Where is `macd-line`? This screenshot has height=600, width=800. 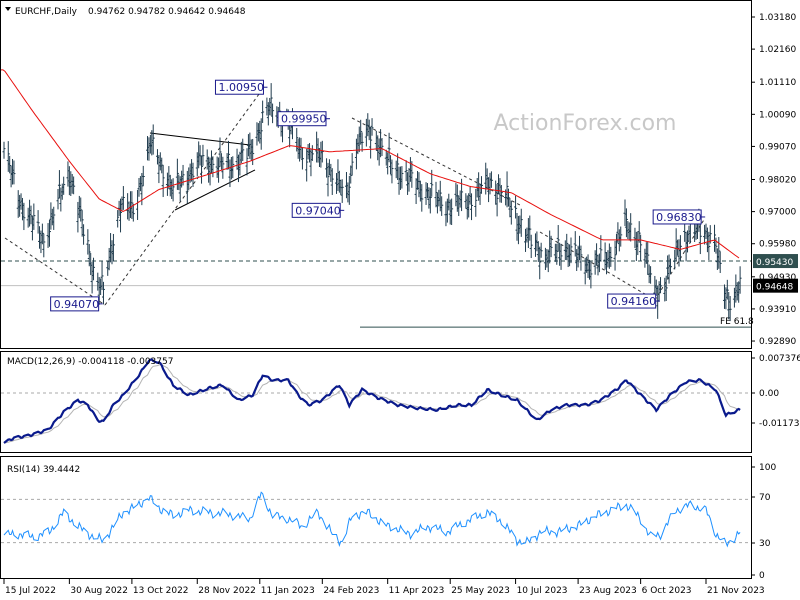
macd-line is located at coordinates (372, 401).